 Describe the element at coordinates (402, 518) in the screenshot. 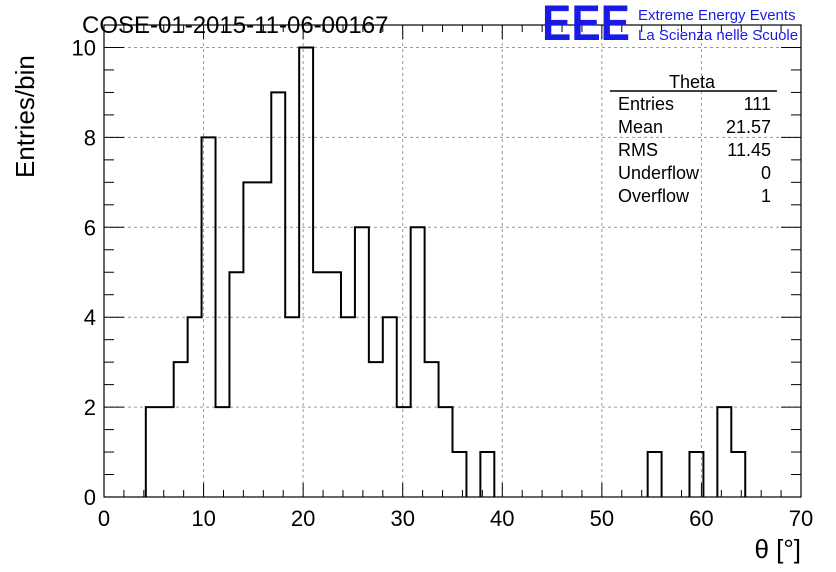

I see `x-tick-label: 30` at that location.